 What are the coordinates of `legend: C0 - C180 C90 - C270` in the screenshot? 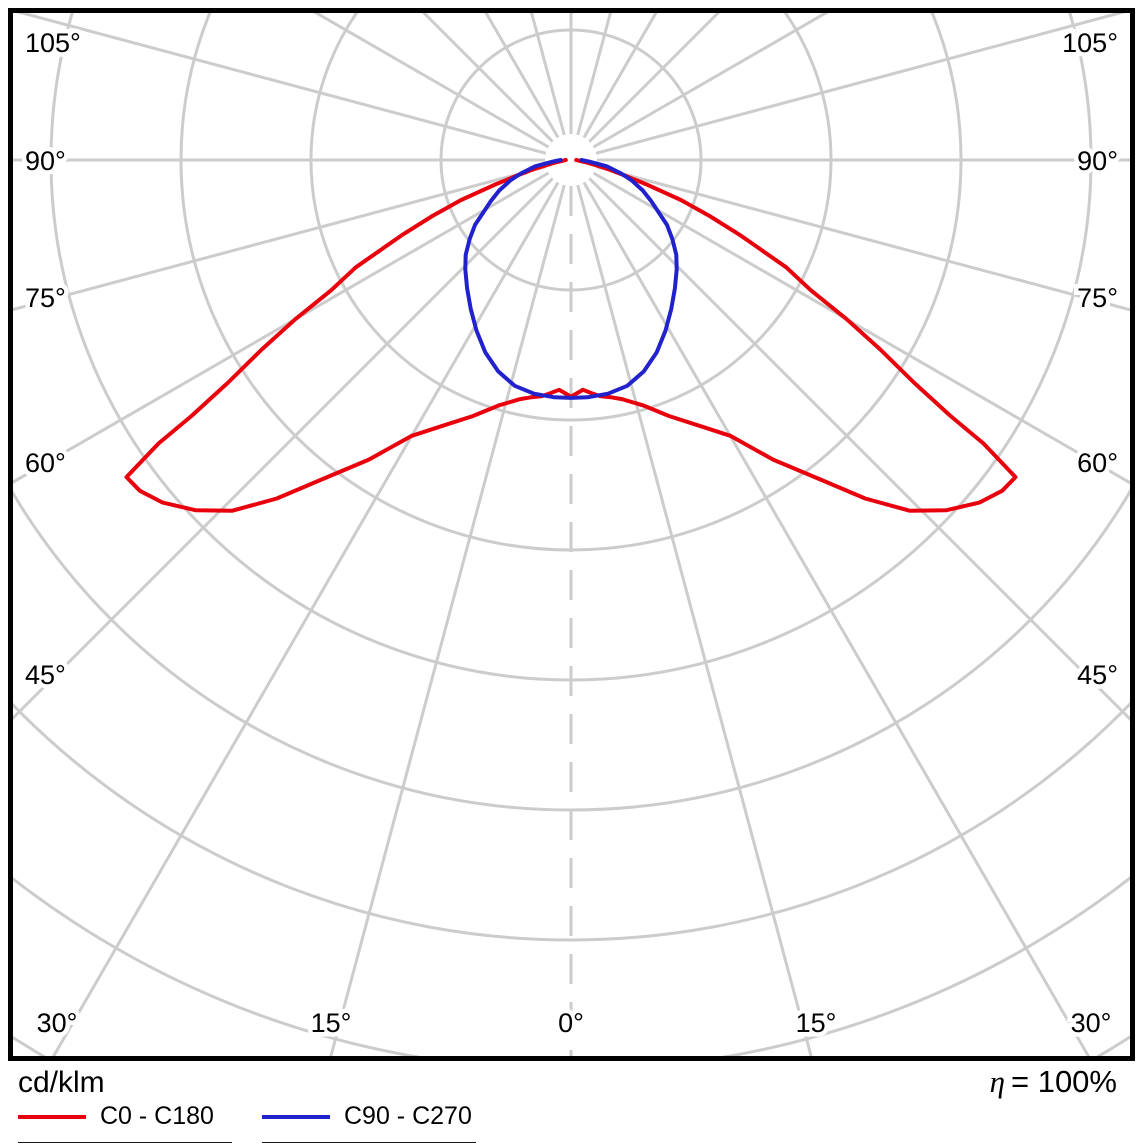 It's located at (247, 1122).